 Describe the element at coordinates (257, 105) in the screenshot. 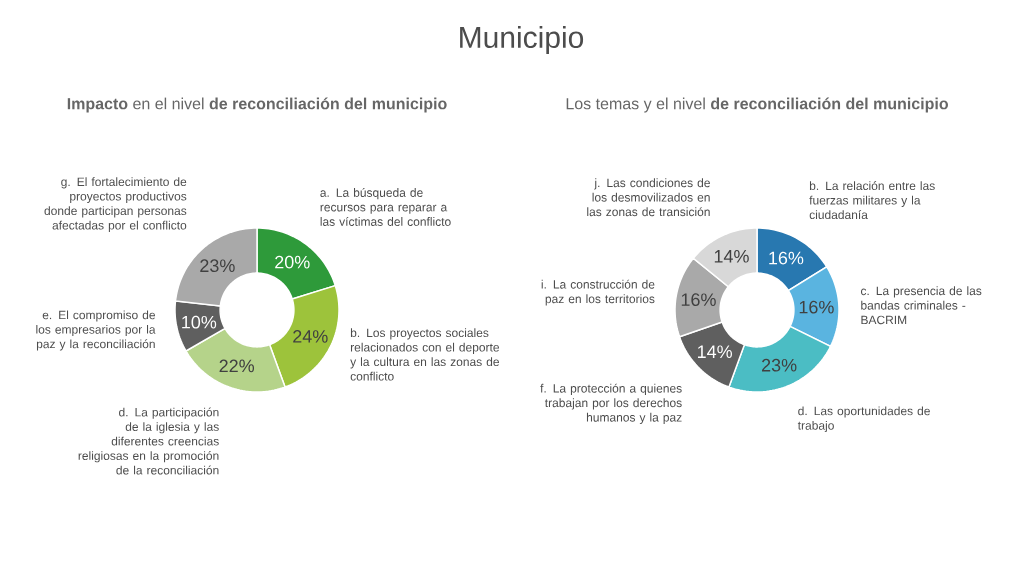

I see `chart-title: Impacto en el nivel de reconciliación del municipio` at that location.